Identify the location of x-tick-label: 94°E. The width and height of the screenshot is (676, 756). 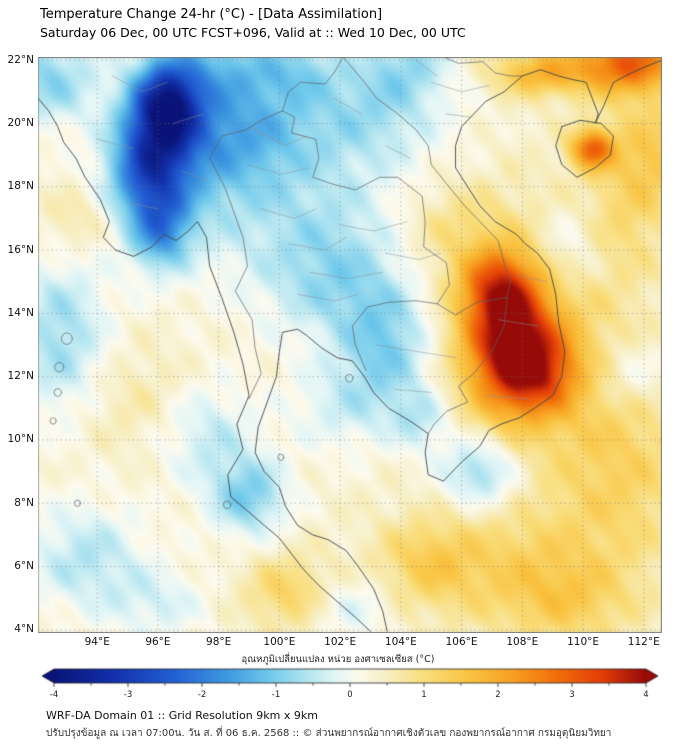
(97, 642).